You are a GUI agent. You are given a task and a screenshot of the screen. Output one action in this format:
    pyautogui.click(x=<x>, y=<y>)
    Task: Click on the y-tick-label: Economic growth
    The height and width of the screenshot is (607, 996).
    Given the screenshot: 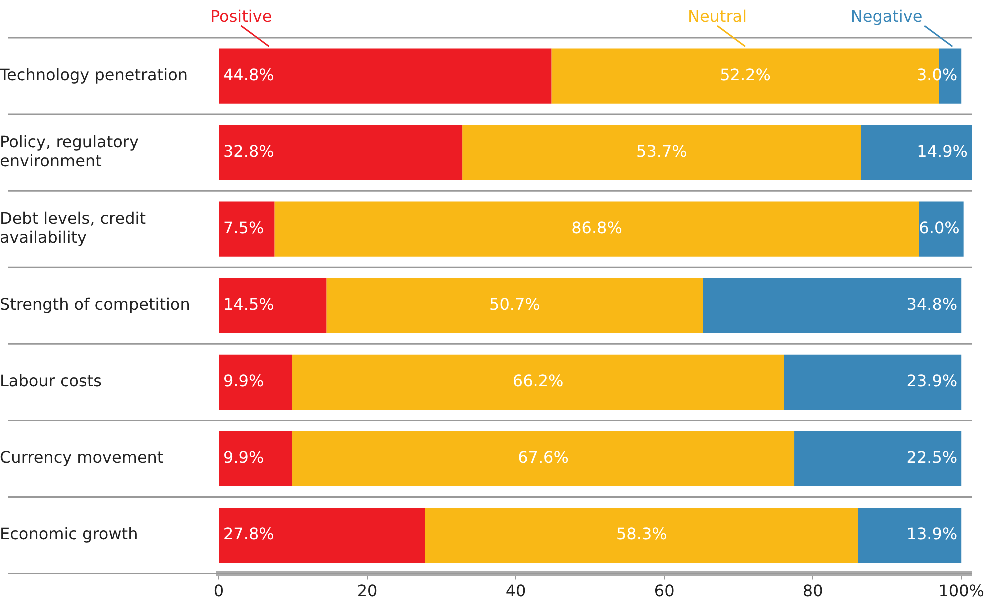 What is the action you would take?
    pyautogui.click(x=69, y=534)
    